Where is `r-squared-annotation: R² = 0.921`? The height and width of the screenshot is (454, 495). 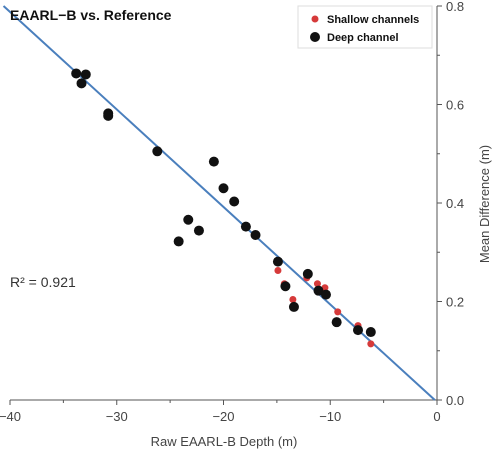
r-squared-annotation: R² = 0.921 is located at coordinates (43, 282).